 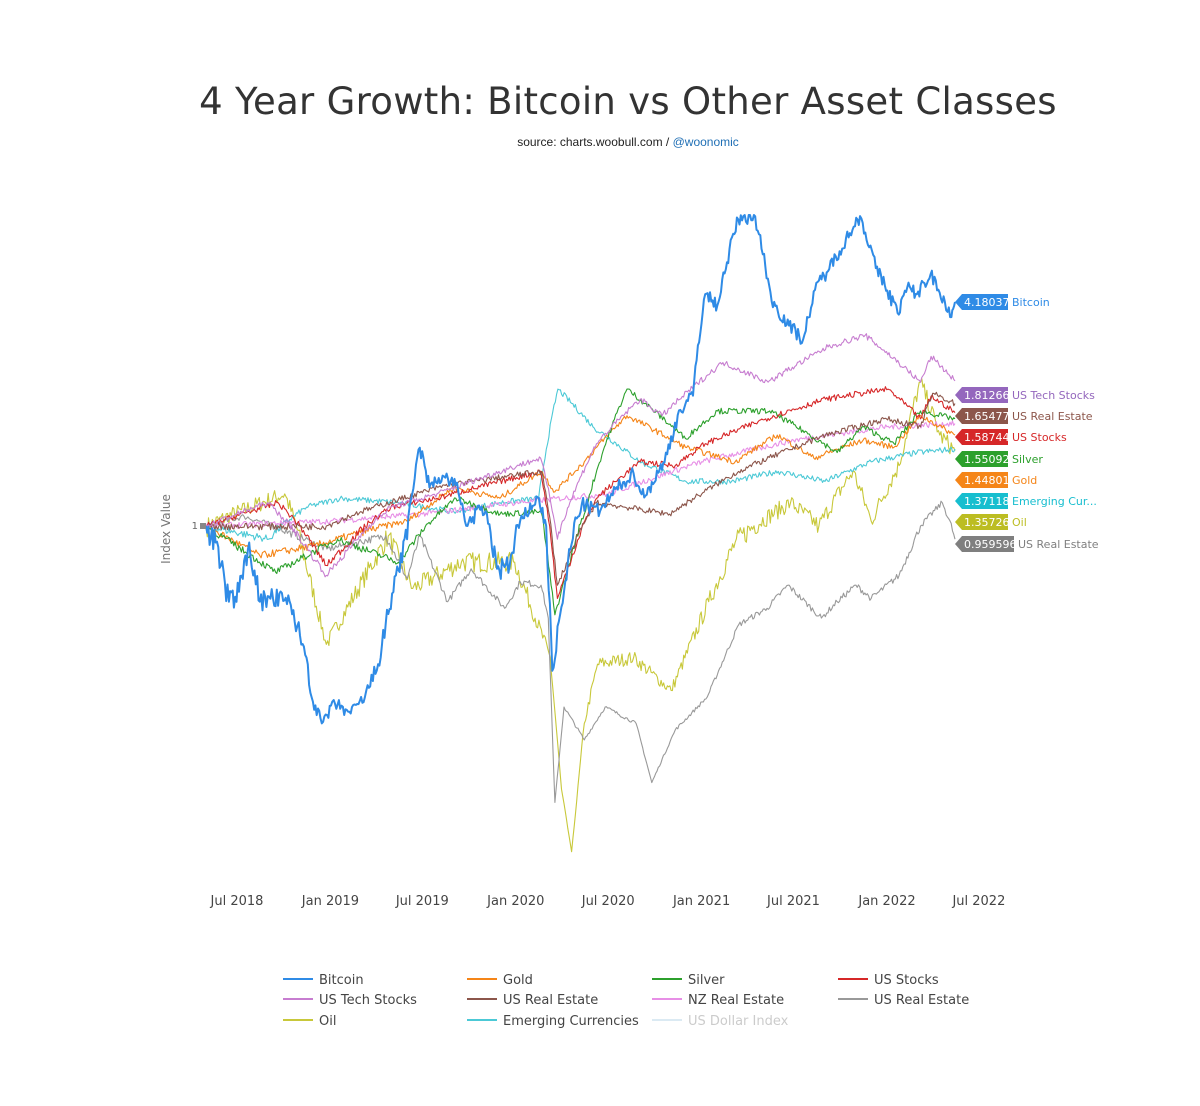 What do you see at coordinates (237, 901) in the screenshot?
I see `x-tick-label: Jul 2018` at bounding box center [237, 901].